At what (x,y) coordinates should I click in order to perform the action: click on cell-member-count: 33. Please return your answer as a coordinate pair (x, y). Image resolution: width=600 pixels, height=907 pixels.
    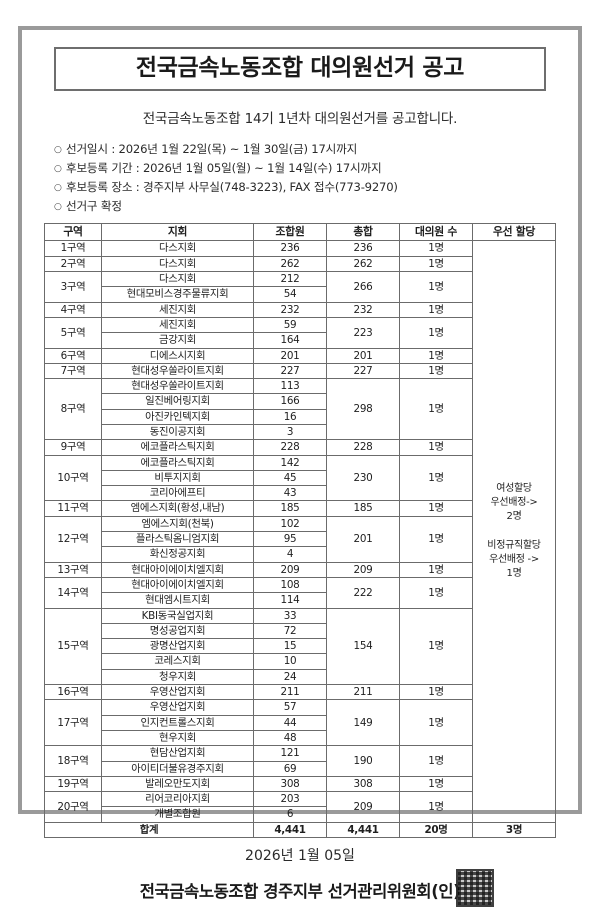
    Looking at the image, I should click on (290, 615).